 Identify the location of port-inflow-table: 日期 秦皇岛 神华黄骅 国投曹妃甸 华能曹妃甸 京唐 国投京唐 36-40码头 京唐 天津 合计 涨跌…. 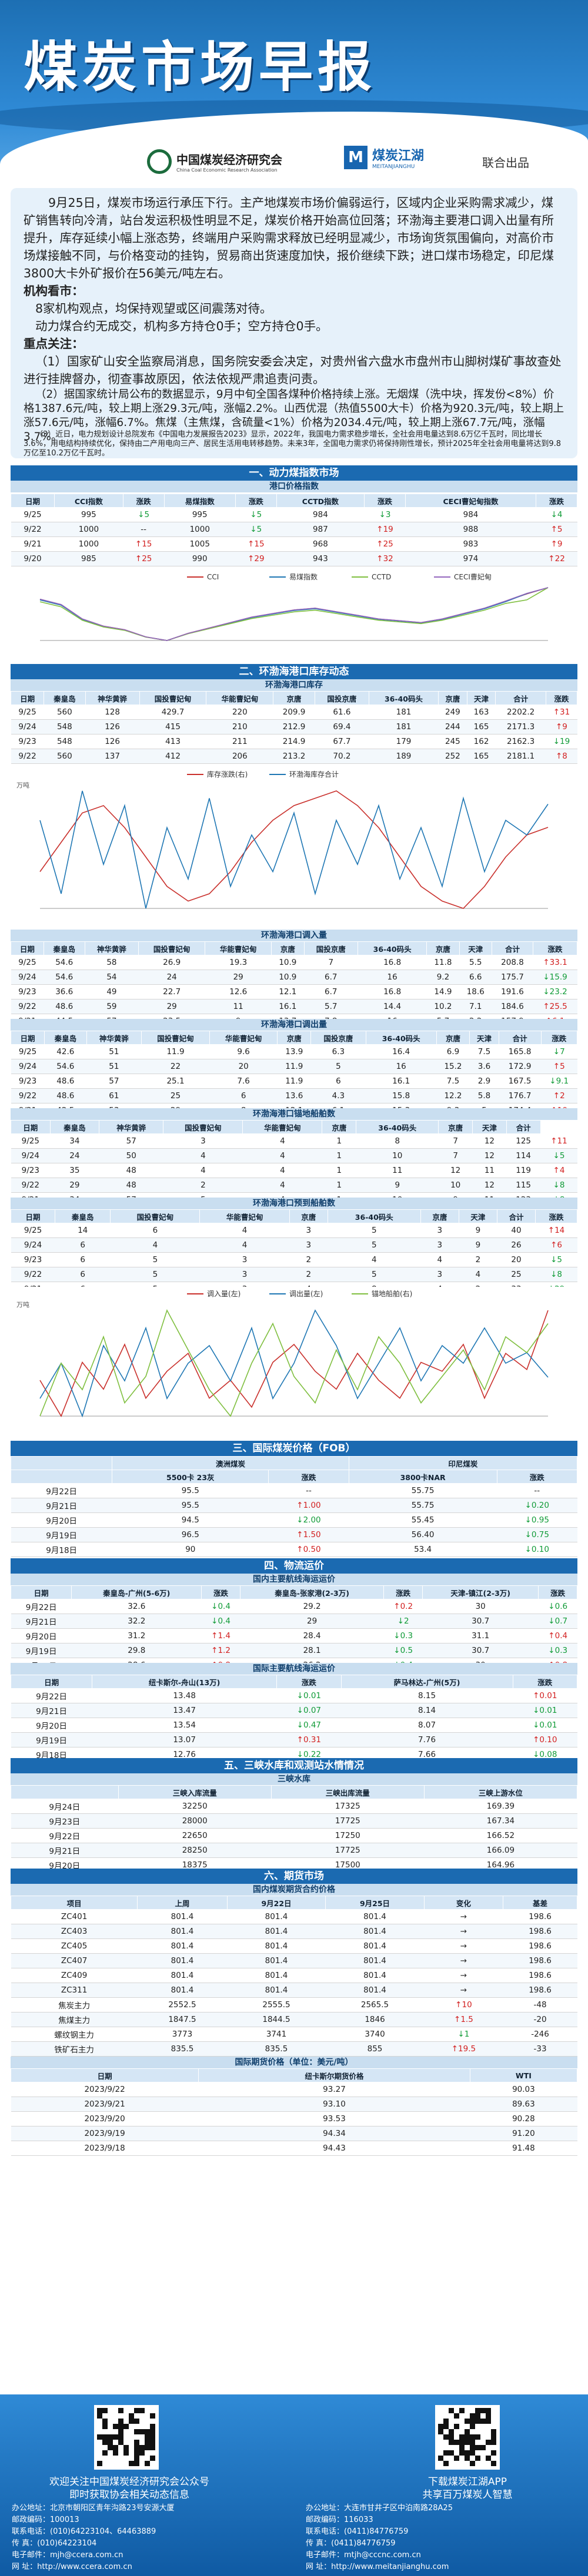
(294, 985).